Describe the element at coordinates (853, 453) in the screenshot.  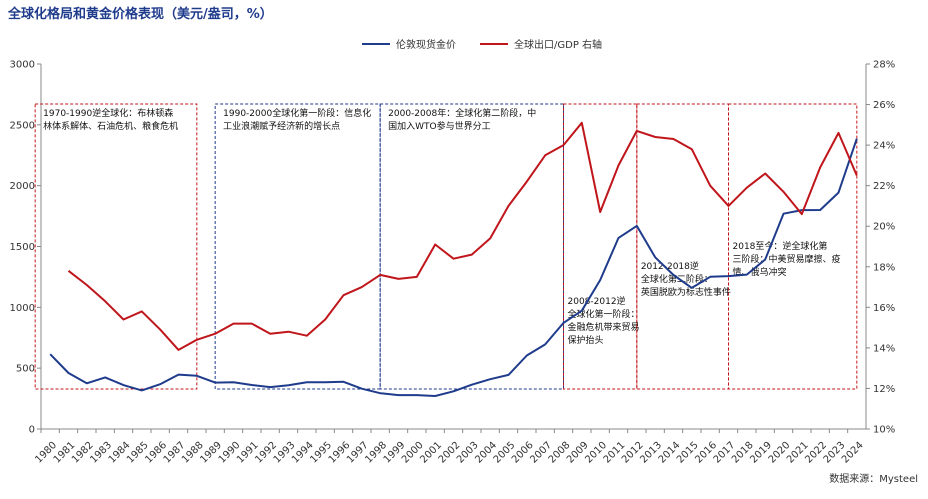
I see `x-tick-label: 2024` at that location.